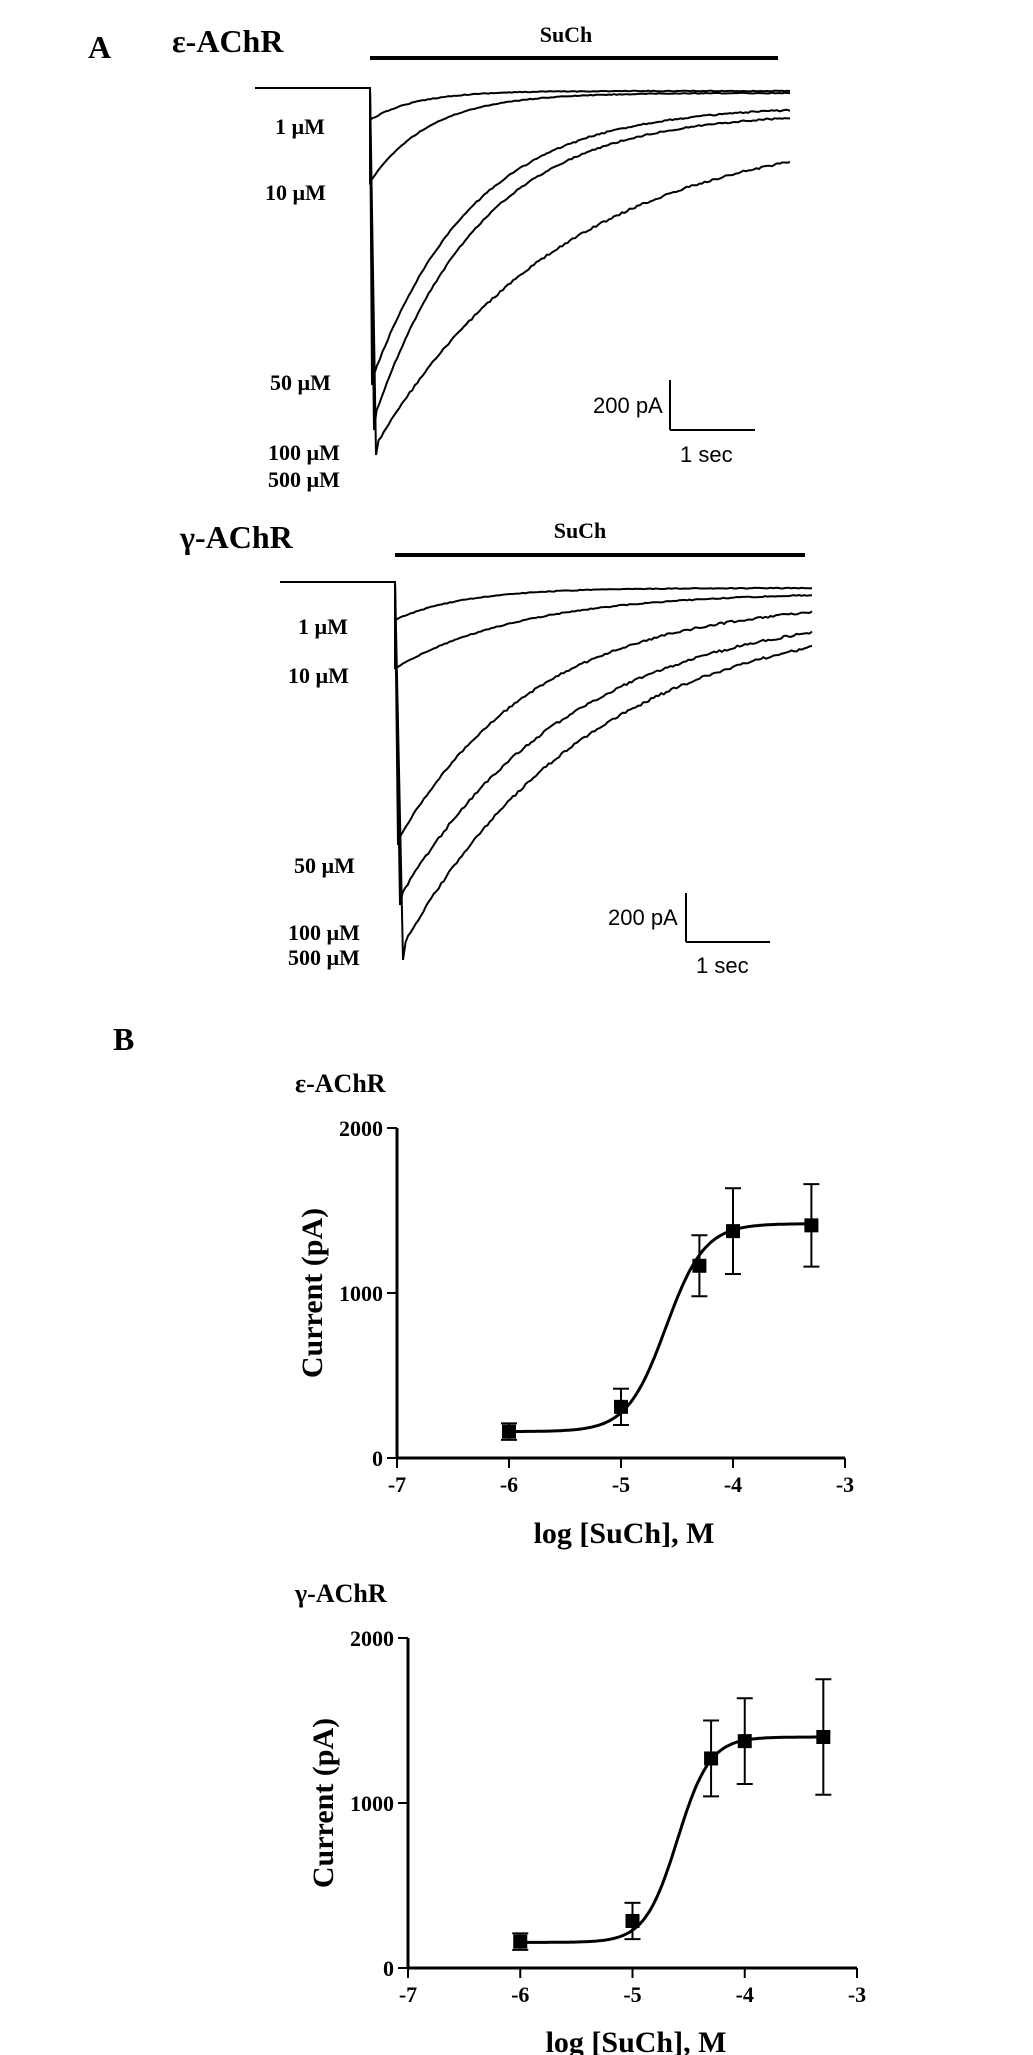 The width and height of the screenshot is (1033, 2055). Describe the element at coordinates (727, 918) in the screenshot. I see `gamma-scale-bar` at that location.